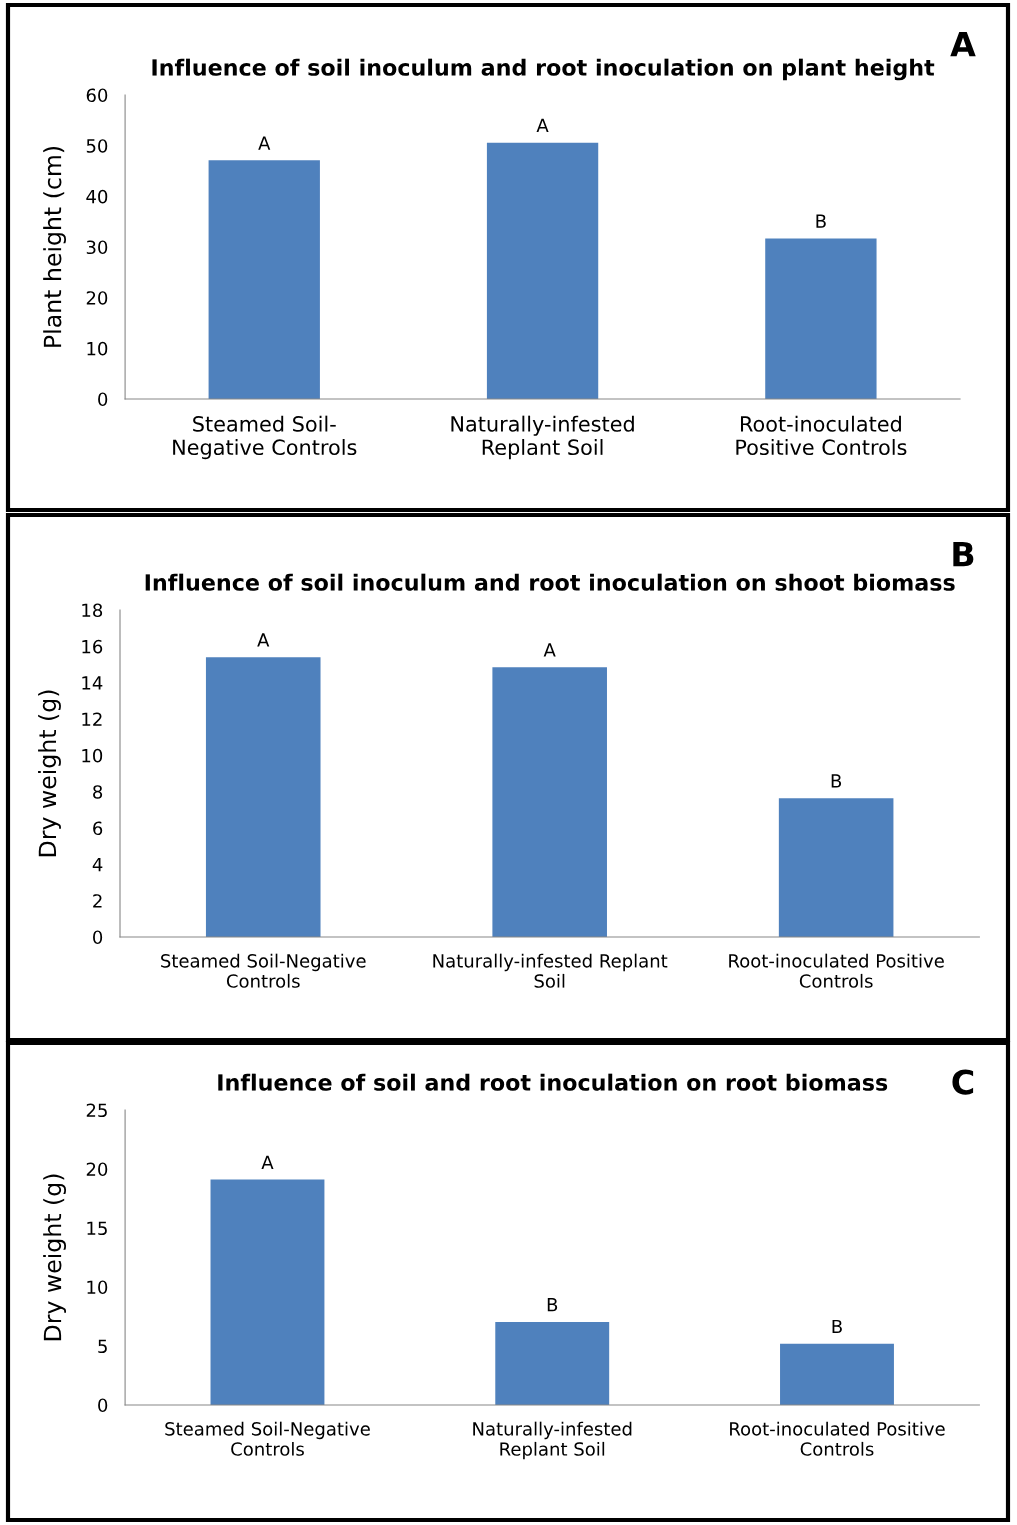 Image resolution: width=1017 pixels, height=1525 pixels. What do you see at coordinates (97, 95) in the screenshot?
I see `y-tick-label: 60` at bounding box center [97, 95].